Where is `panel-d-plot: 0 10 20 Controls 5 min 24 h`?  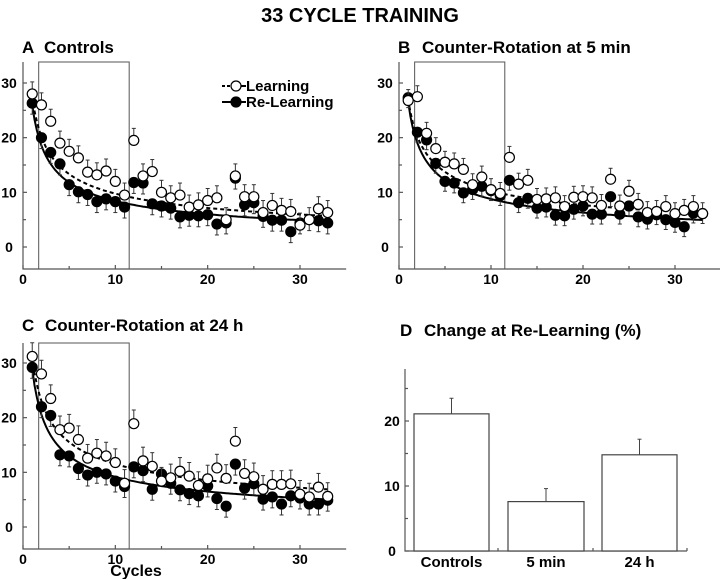
panel-d-plot: 0 10 20 Controls 5 min 24 h is located at coordinates (536, 470).